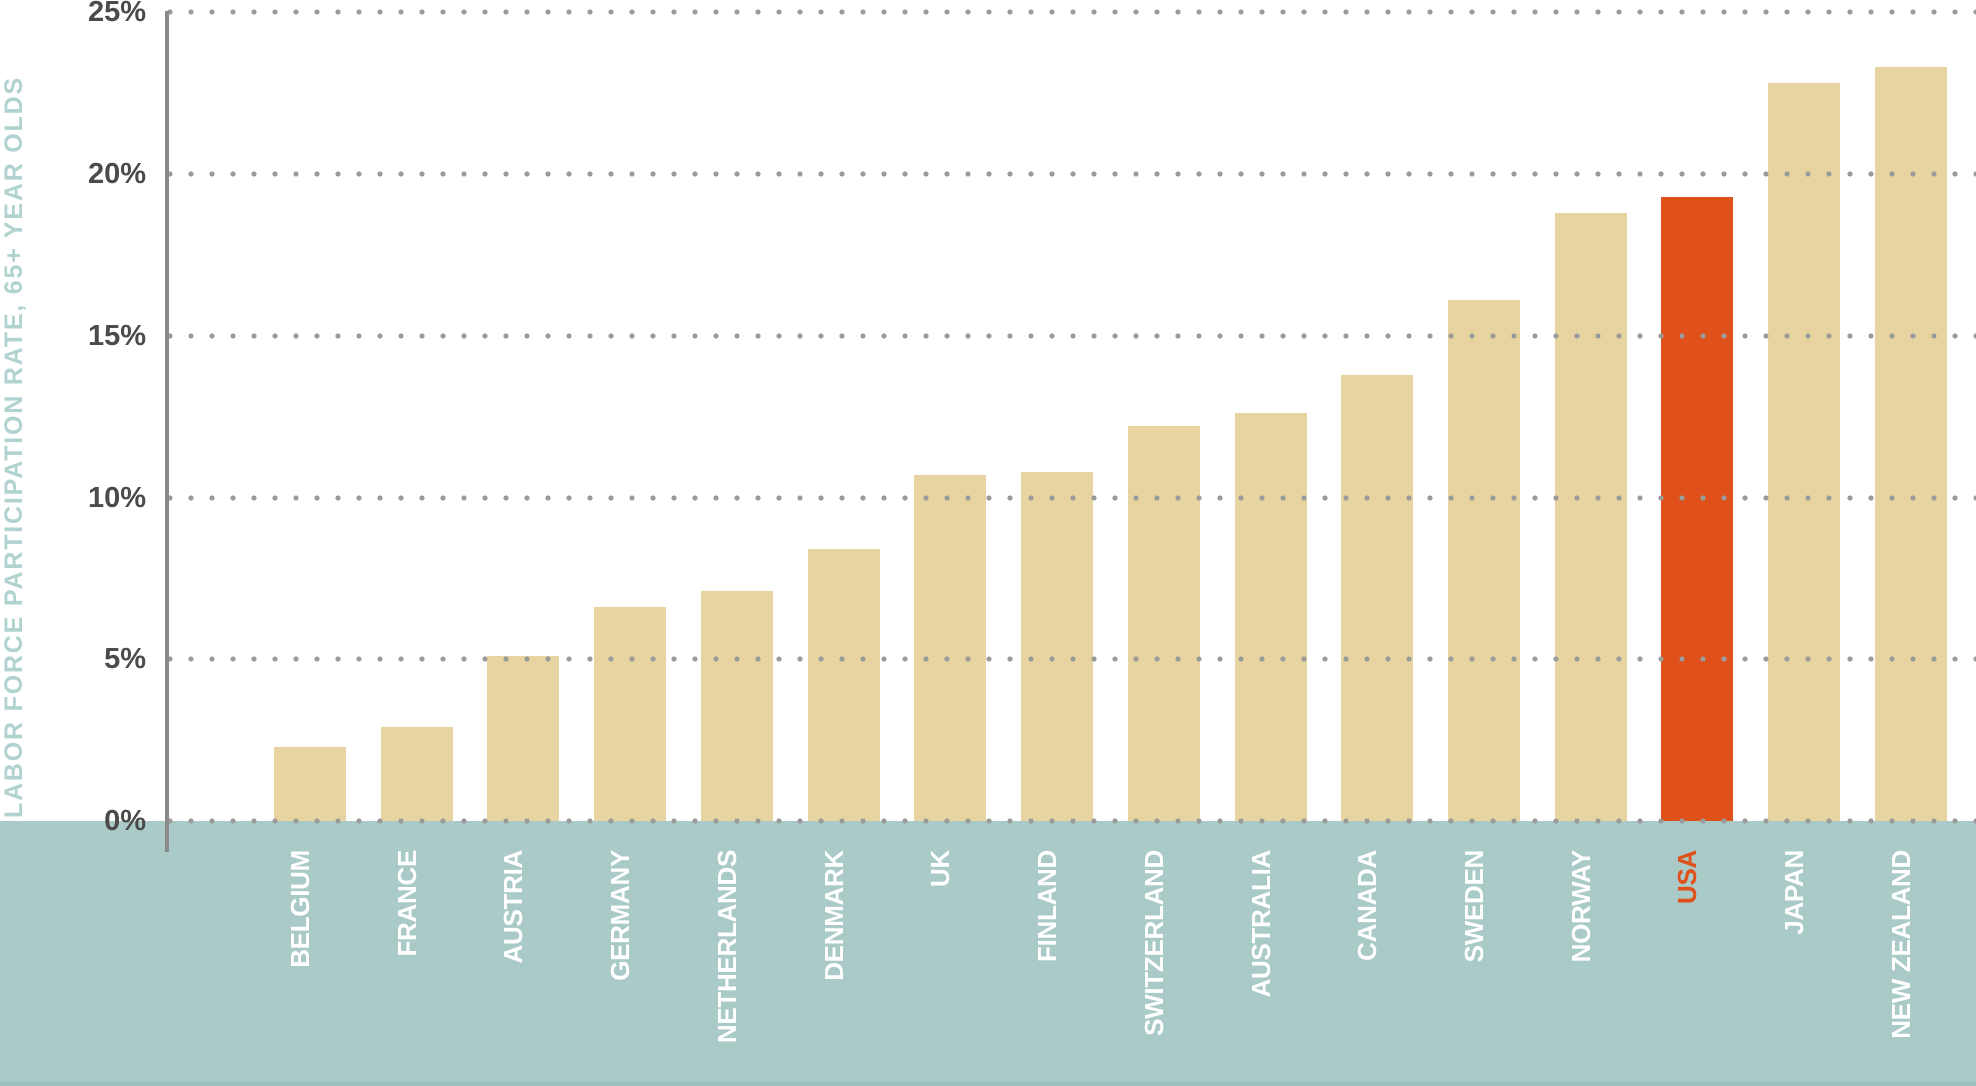 This screenshot has height=1086, width=1976. I want to click on bar-germany, so click(630, 714).